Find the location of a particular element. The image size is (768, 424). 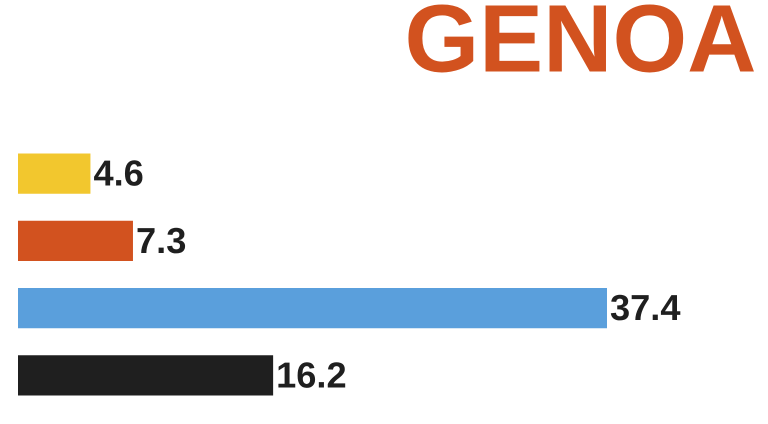

data-label: 37.4 is located at coordinates (645, 307).